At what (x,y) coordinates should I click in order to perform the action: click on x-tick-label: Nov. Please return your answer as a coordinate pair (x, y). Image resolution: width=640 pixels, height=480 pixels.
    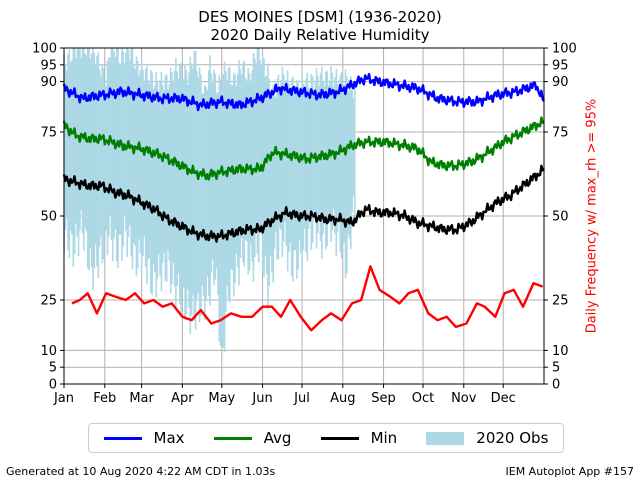
    Looking at the image, I should click on (464, 398).